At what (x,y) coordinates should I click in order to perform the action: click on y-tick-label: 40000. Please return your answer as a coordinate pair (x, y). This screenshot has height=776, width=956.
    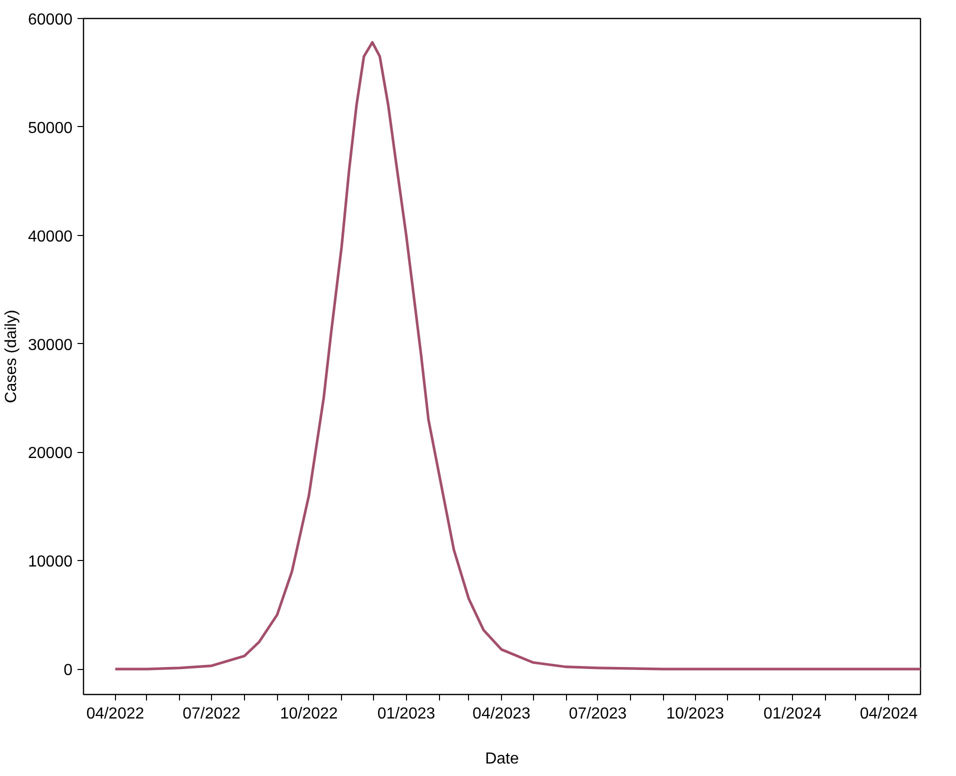
    Looking at the image, I should click on (50, 237).